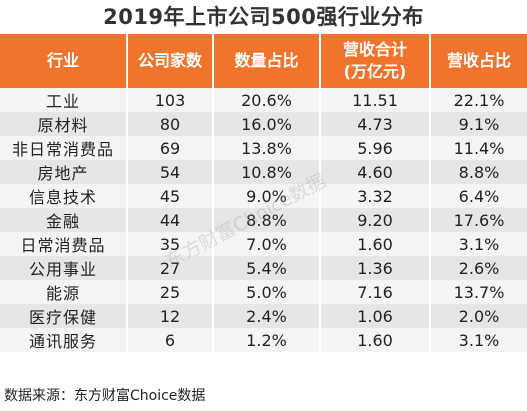  Describe the element at coordinates (375, 196) in the screenshot. I see `cell-revenue-total: 3.32` at that location.